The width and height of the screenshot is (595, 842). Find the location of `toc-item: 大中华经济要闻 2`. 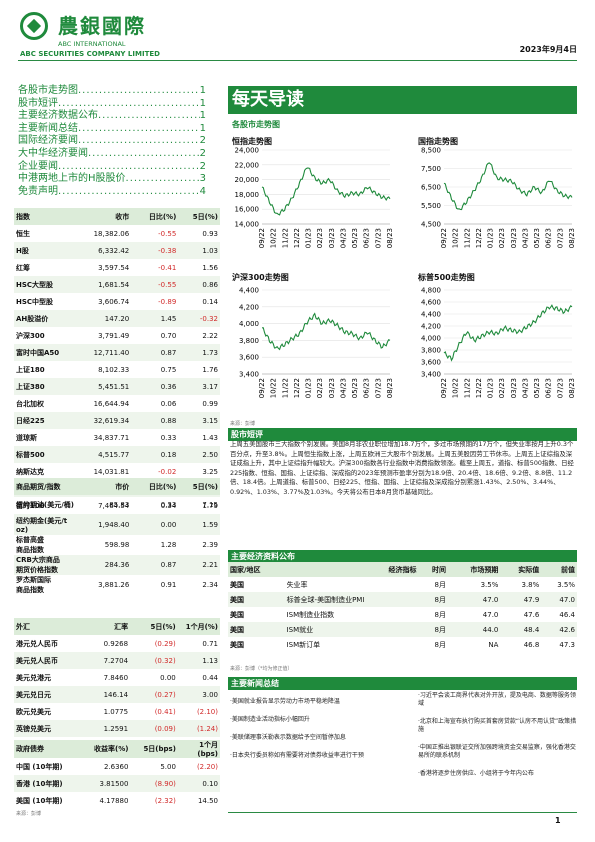

toc-item: 大中华经济要闻 2 is located at coordinates (112, 154).